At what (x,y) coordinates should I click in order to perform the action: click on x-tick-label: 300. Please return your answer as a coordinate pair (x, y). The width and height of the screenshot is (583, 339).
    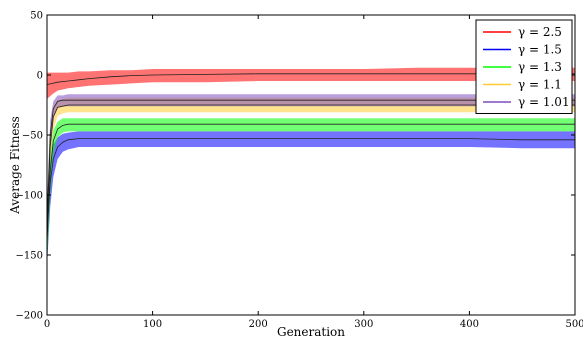
    Looking at the image, I should click on (363, 324).